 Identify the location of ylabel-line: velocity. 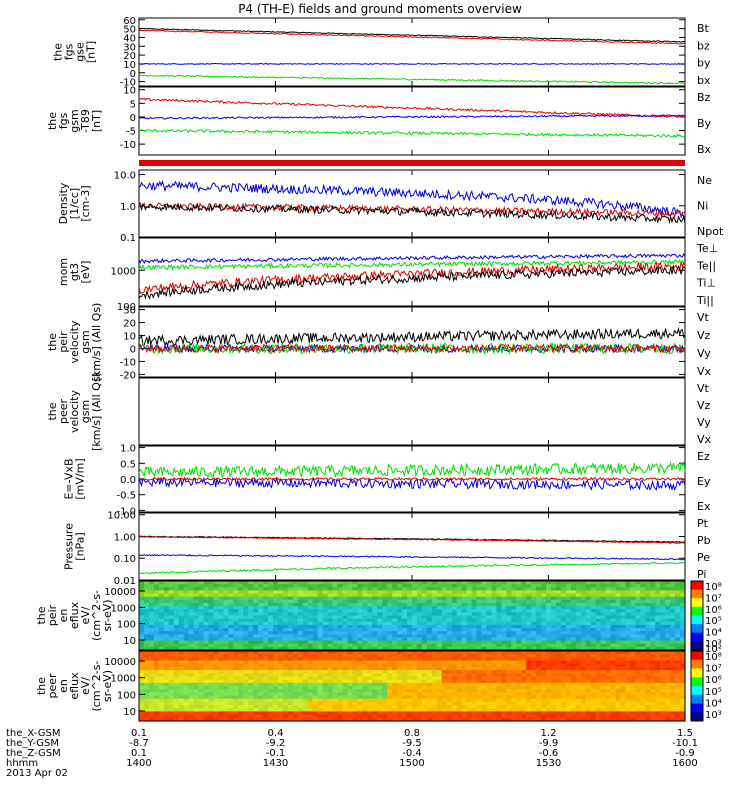
(74, 411).